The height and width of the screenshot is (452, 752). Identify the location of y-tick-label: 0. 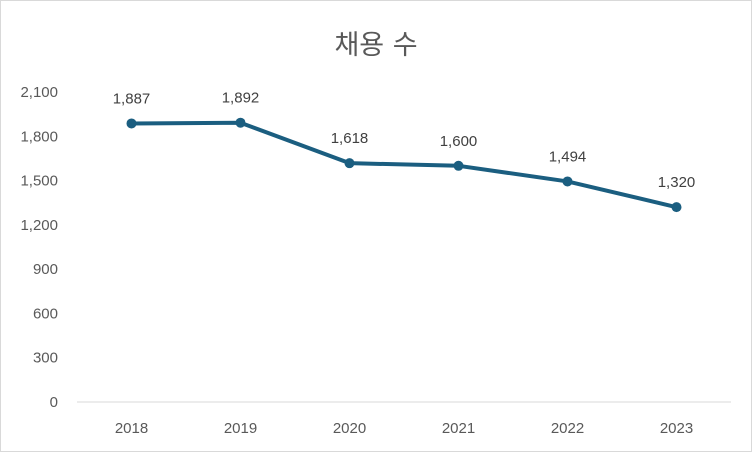
(54, 402).